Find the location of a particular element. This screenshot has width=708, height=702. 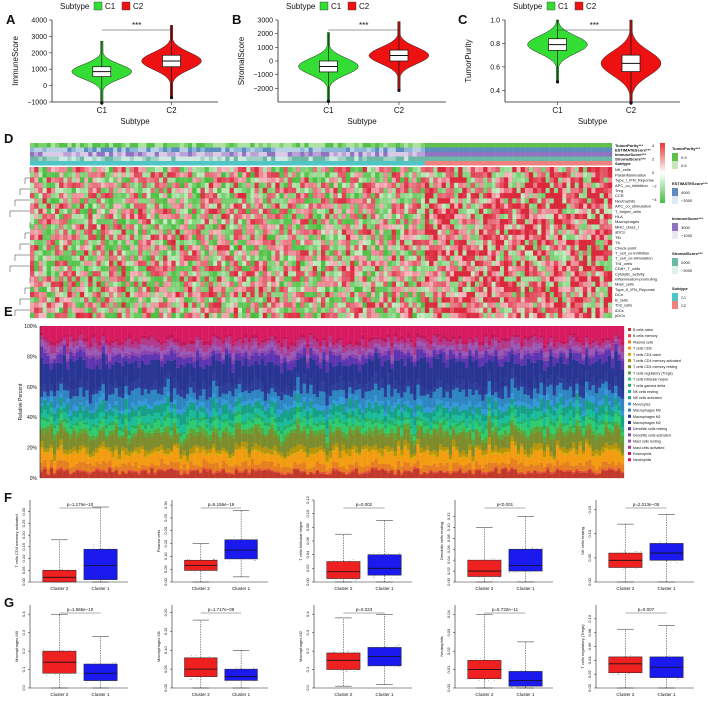

legend-title: Subtype is located at coordinates (528, 6).